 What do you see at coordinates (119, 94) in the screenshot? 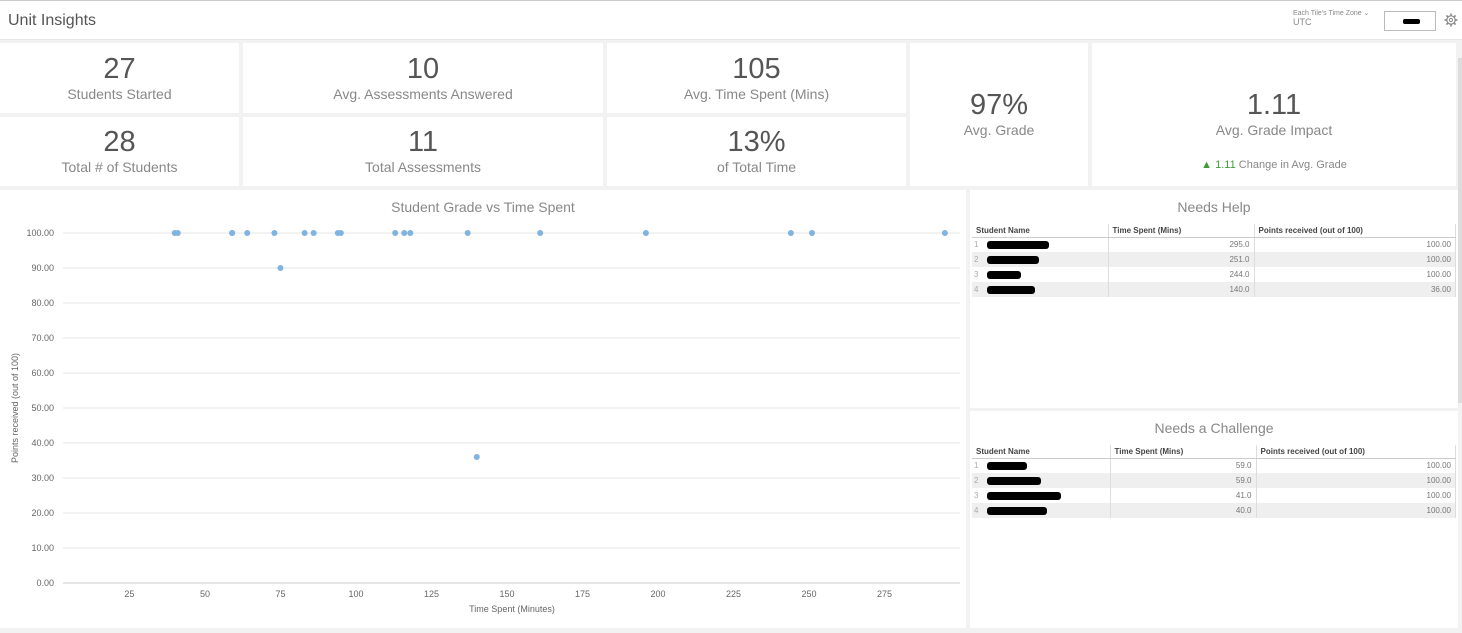
I see `students-started-label: Students Started` at bounding box center [119, 94].